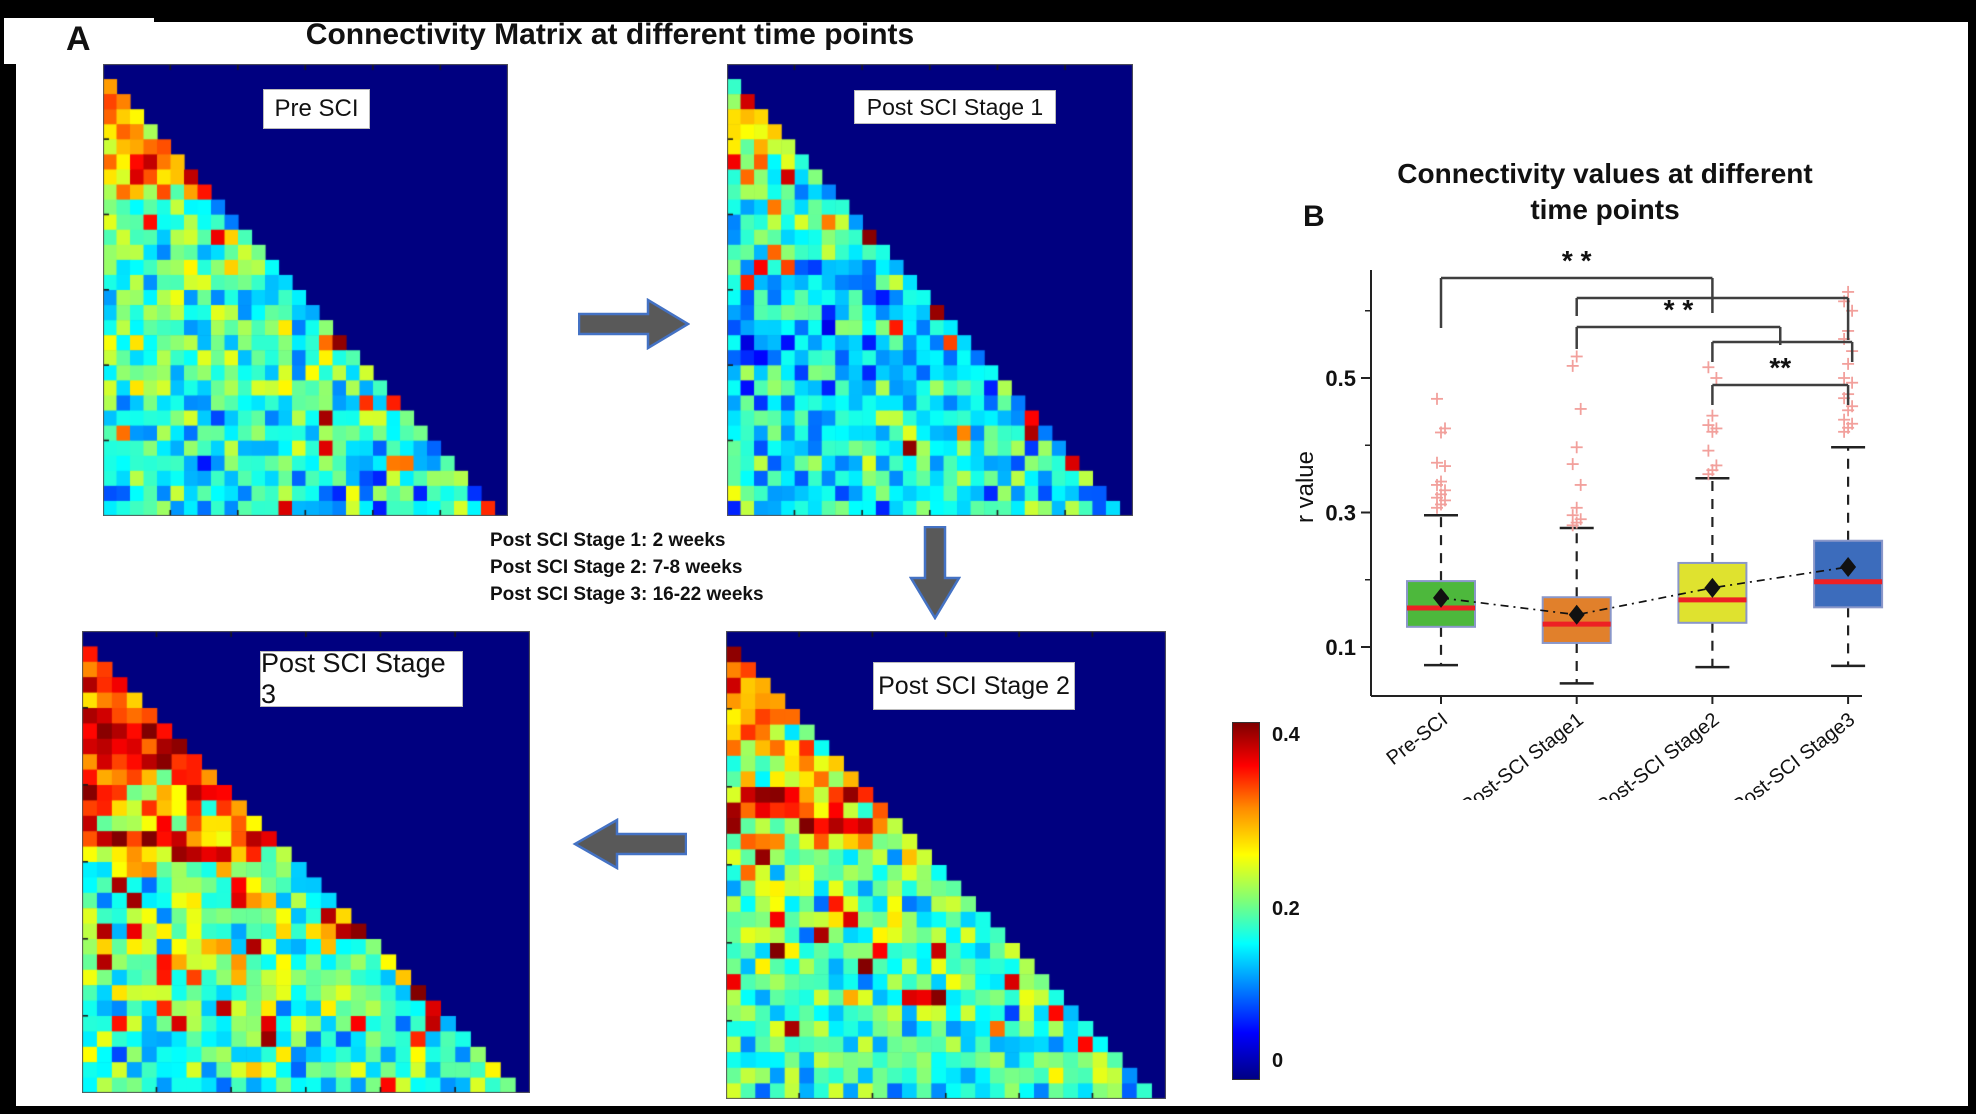  I want to click on heatmap-post-sci-stage2: Post SCI Stage 2, so click(946, 865).